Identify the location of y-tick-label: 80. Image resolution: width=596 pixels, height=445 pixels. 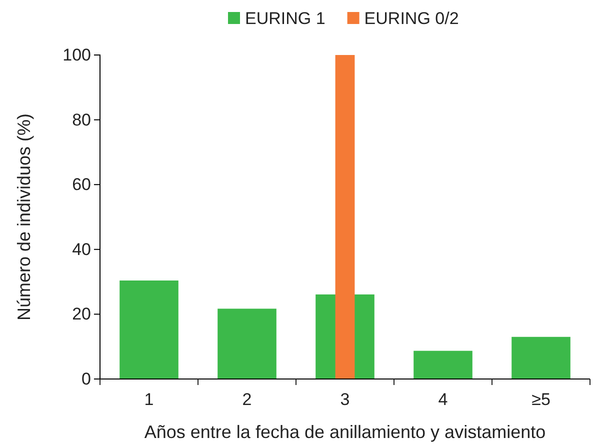
(81, 120).